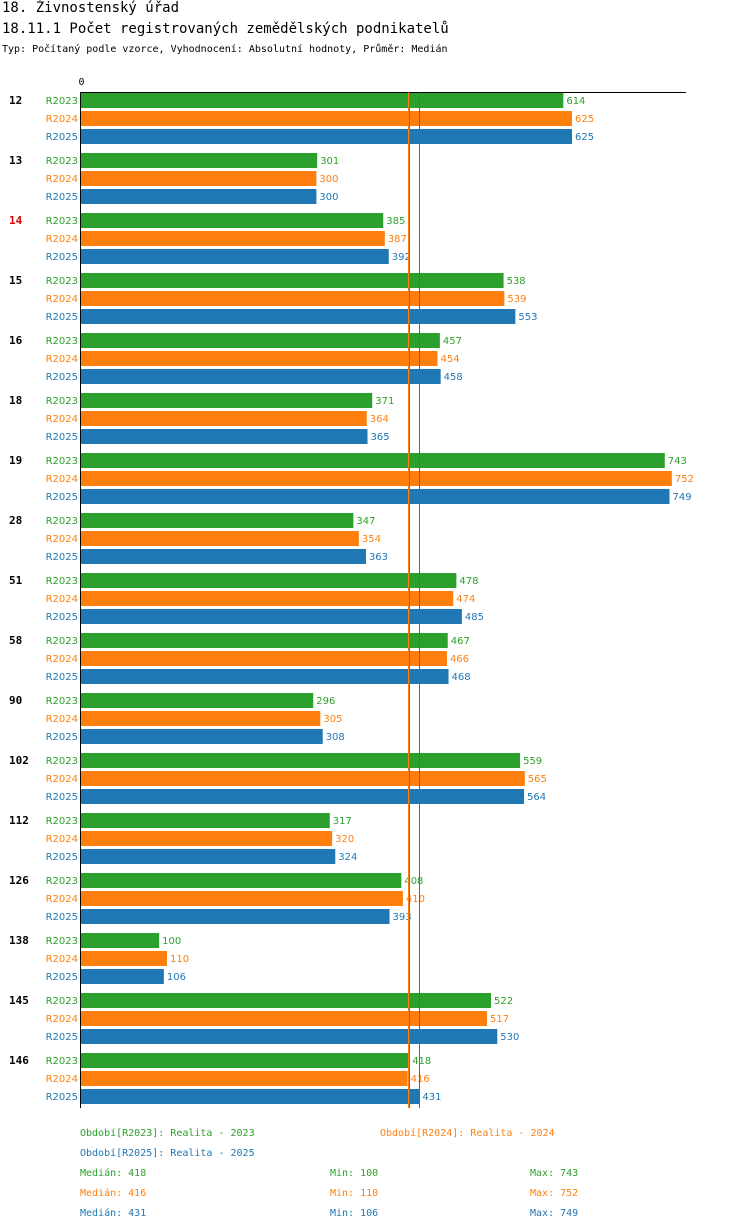 Image resolution: width=750 pixels, height=1232 pixels. Describe the element at coordinates (235, 916) in the screenshot. I see `bar-126-r2025` at that location.